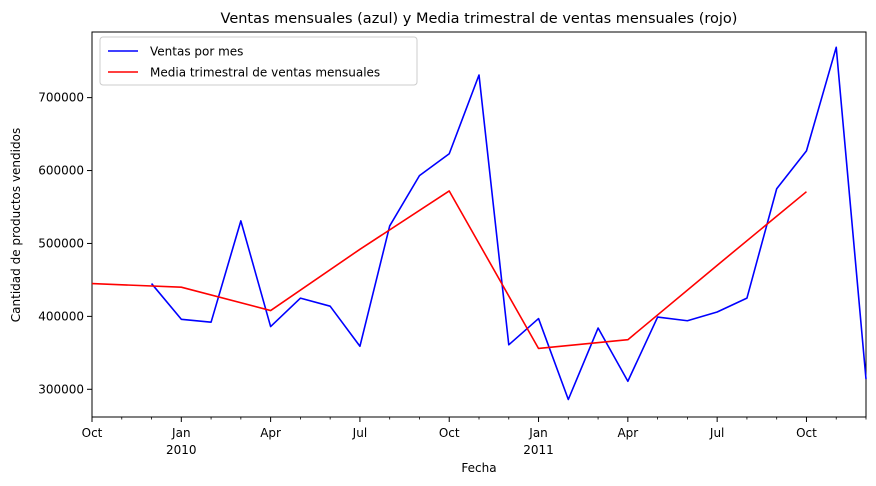 The height and width of the screenshot is (486, 876). I want to click on y-axis: 300000 400000 500000 600000 700000, so click(65, 243).